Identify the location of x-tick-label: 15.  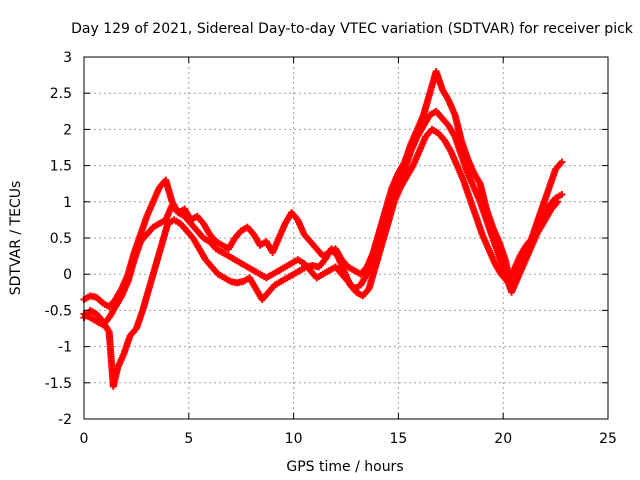
(398, 439).